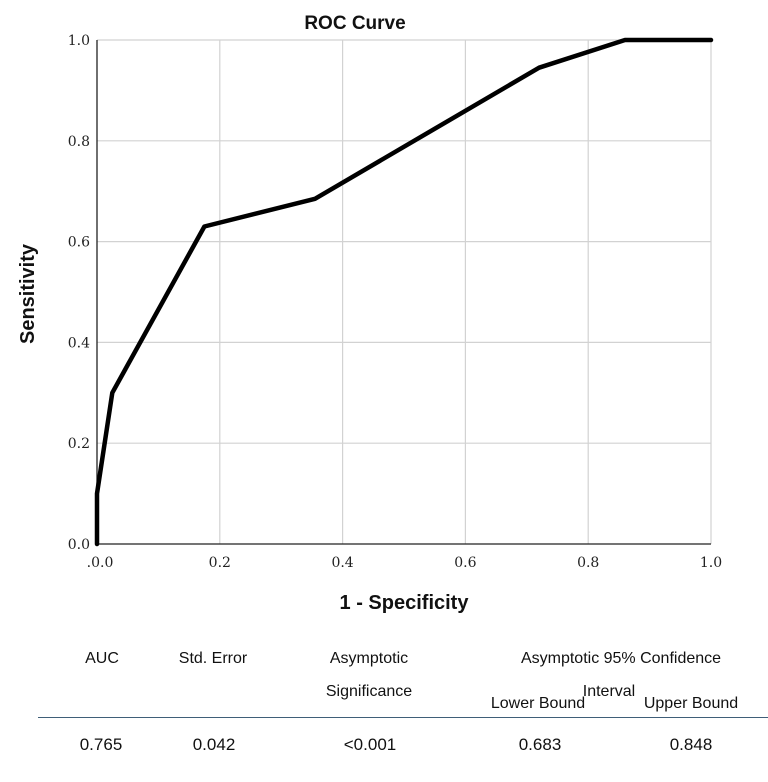 The image size is (768, 782). What do you see at coordinates (691, 703) in the screenshot?
I see `header-upper-bound: Upper Bound` at bounding box center [691, 703].